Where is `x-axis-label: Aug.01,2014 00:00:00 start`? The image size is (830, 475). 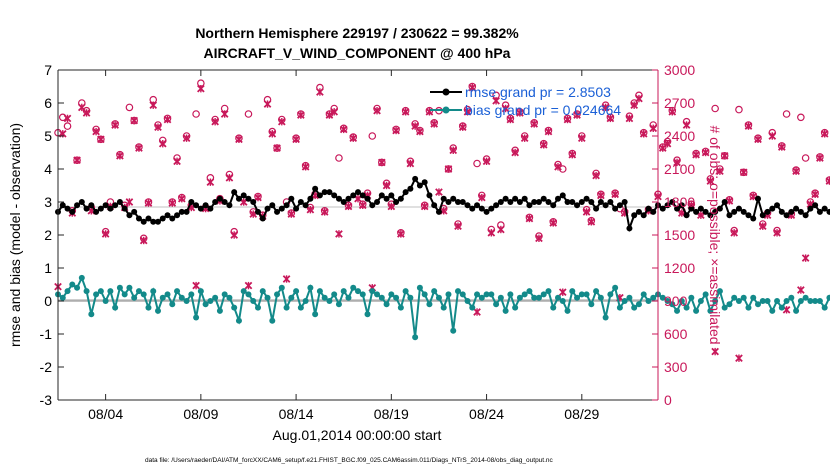 x-axis-label: Aug.01,2014 00:00:00 start is located at coordinates (357, 435).